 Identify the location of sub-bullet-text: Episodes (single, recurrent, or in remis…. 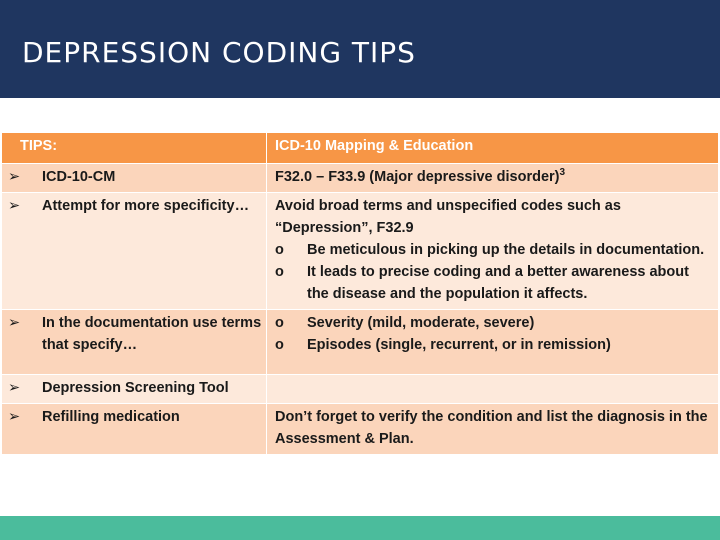
(459, 345).